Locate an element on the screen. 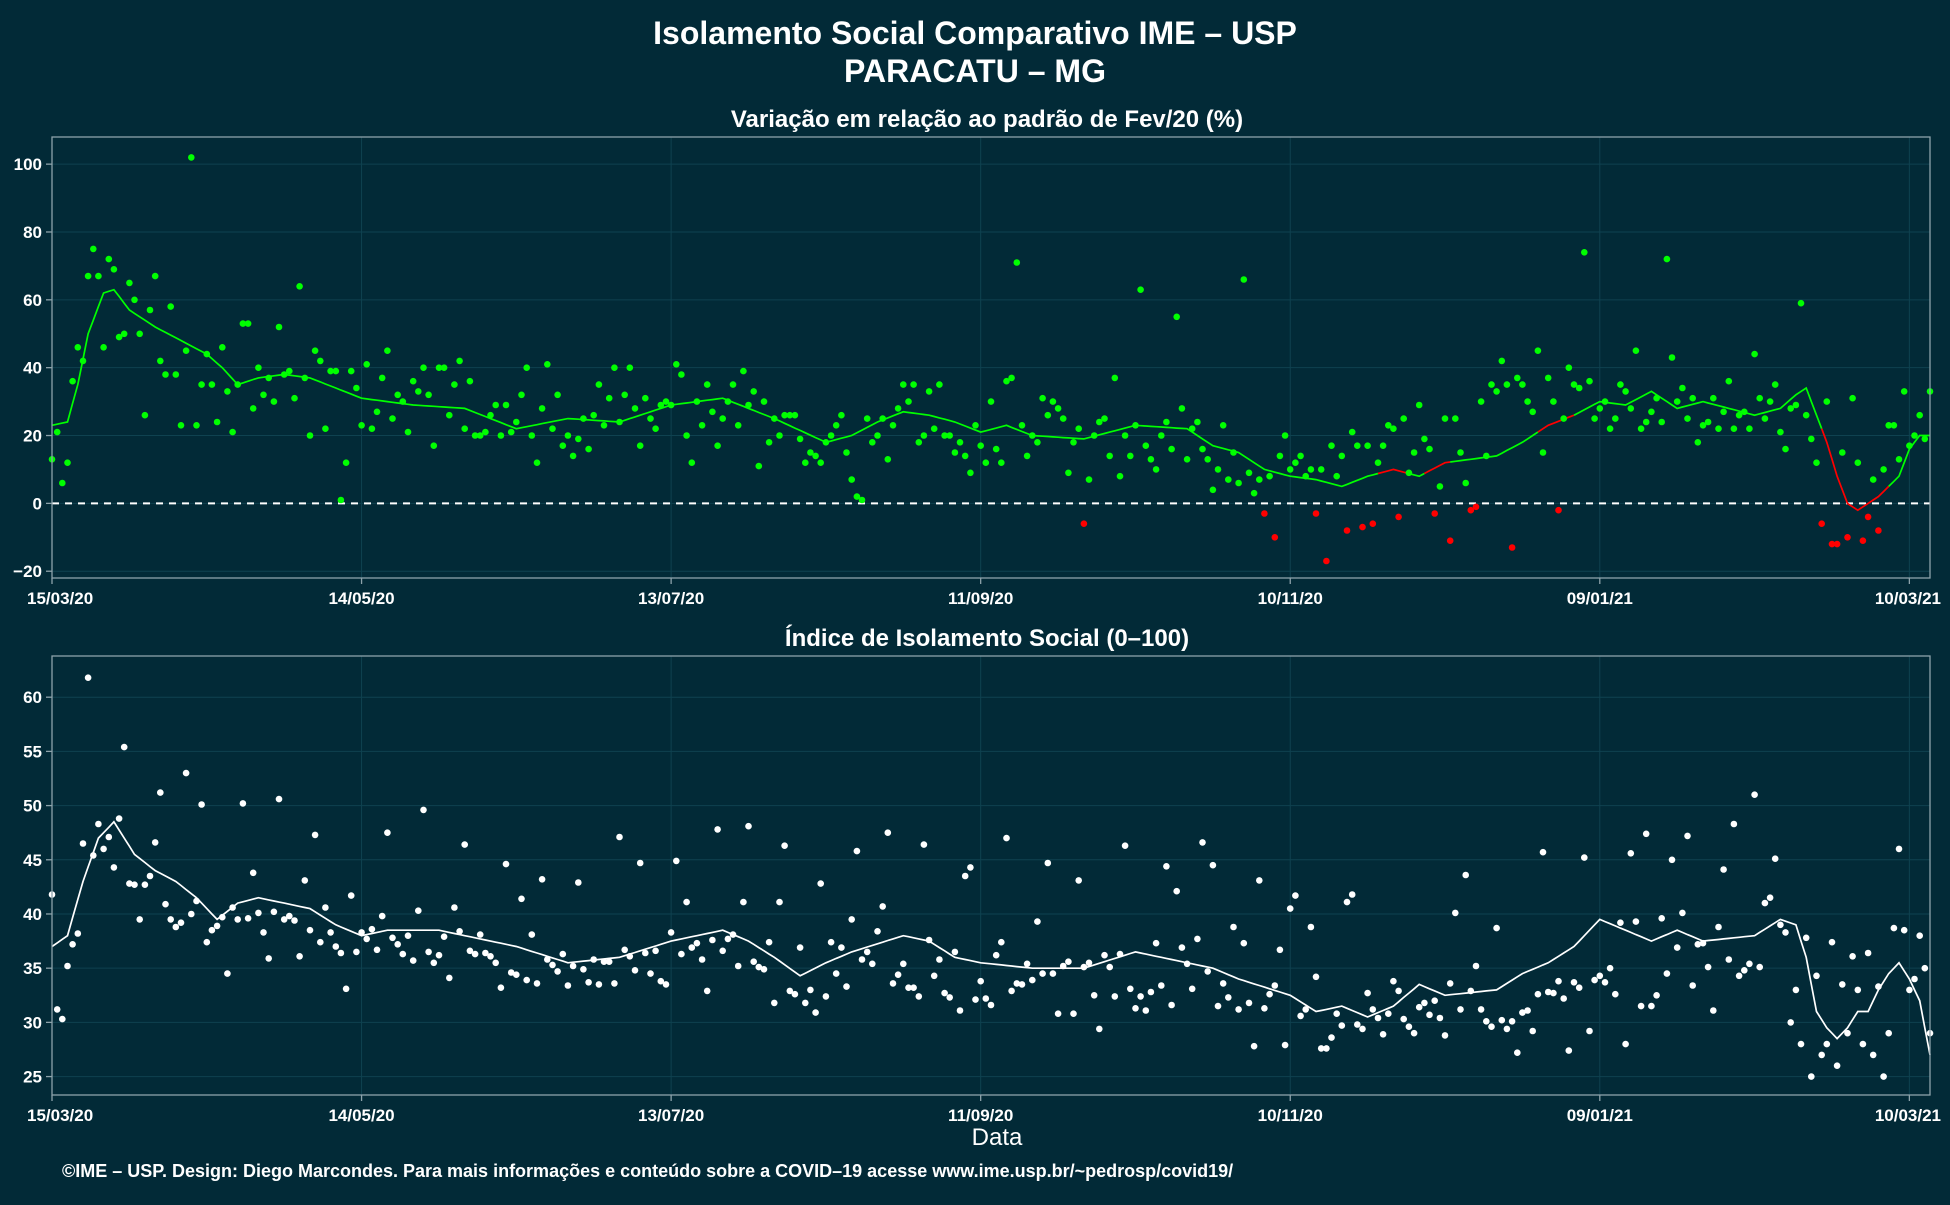  moving-average-segment is located at coordinates (1855, 470).